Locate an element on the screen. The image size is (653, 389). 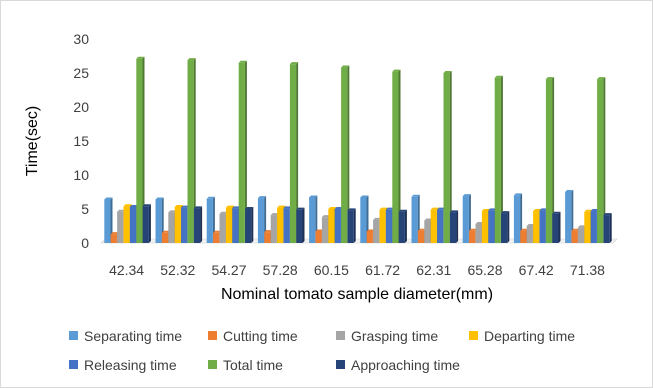
x-tick-label: 61.72 is located at coordinates (382, 270).